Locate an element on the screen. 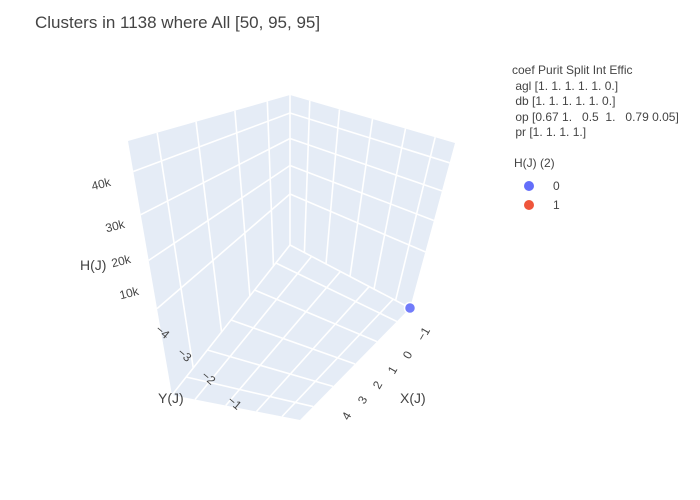  legend-label: 1 is located at coordinates (556, 204).